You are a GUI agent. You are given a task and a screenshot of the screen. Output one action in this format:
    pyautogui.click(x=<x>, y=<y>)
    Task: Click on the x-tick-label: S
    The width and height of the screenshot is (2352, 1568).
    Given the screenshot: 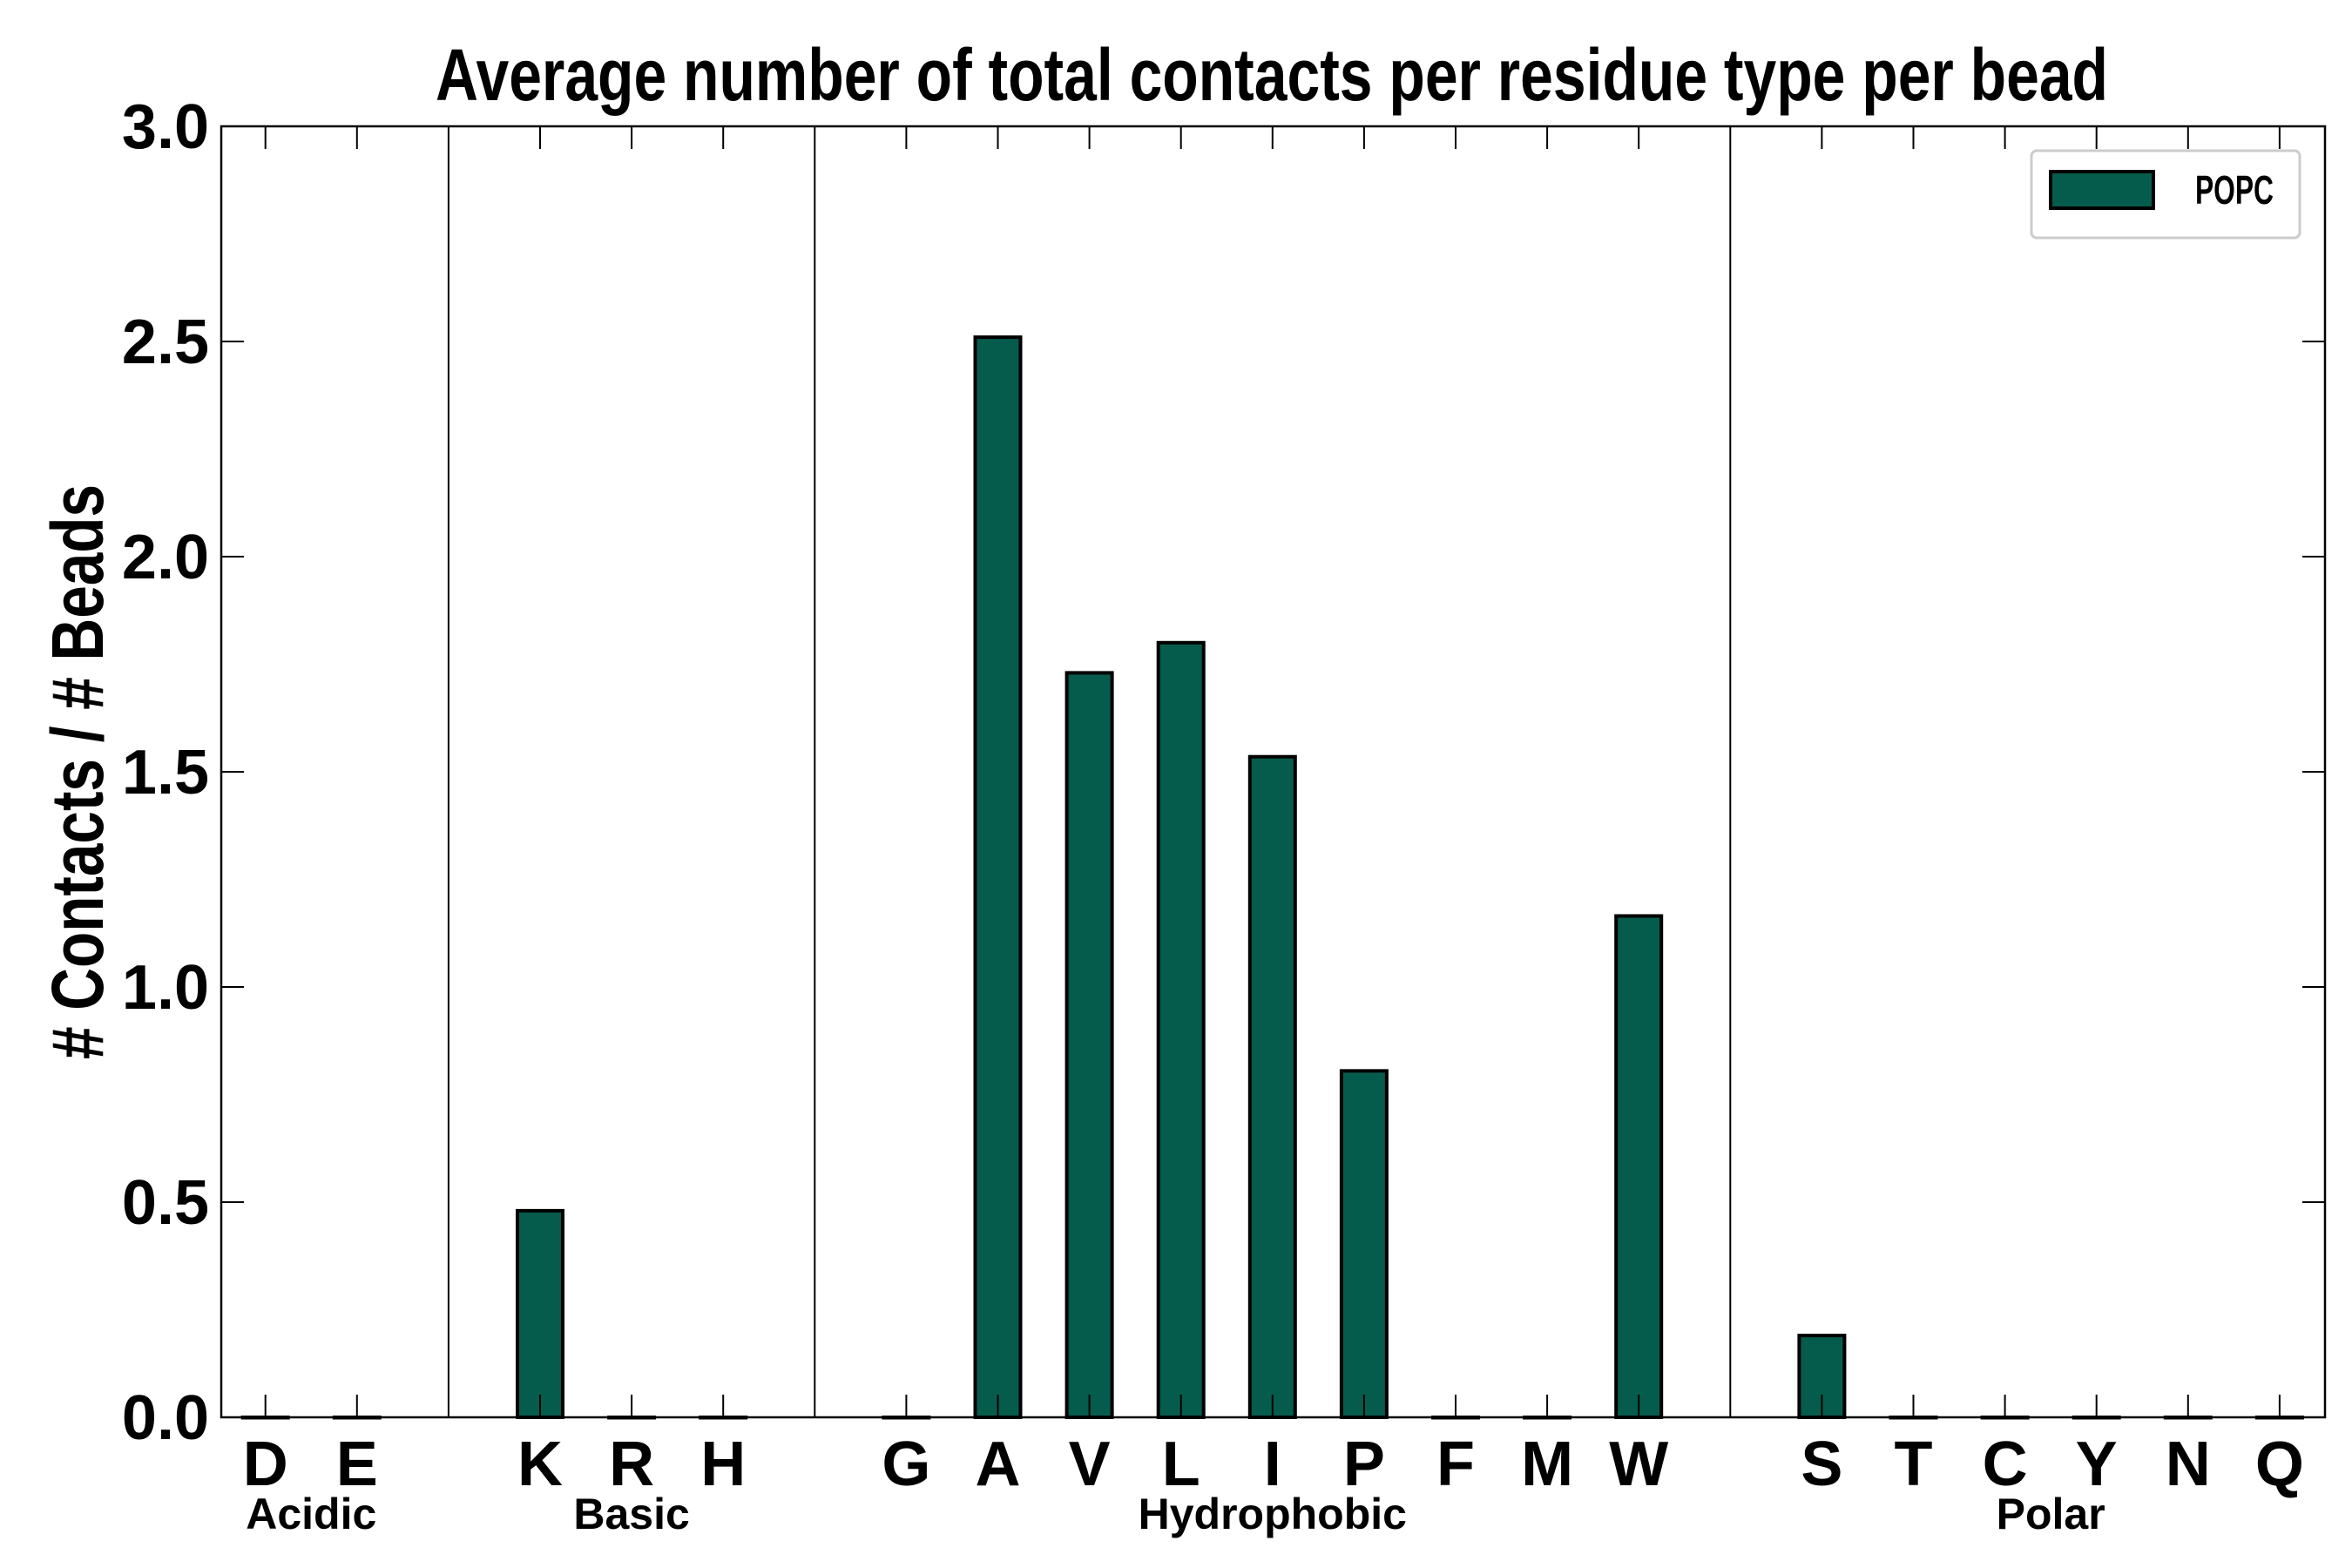 What is the action you would take?
    pyautogui.click(x=1821, y=1464)
    